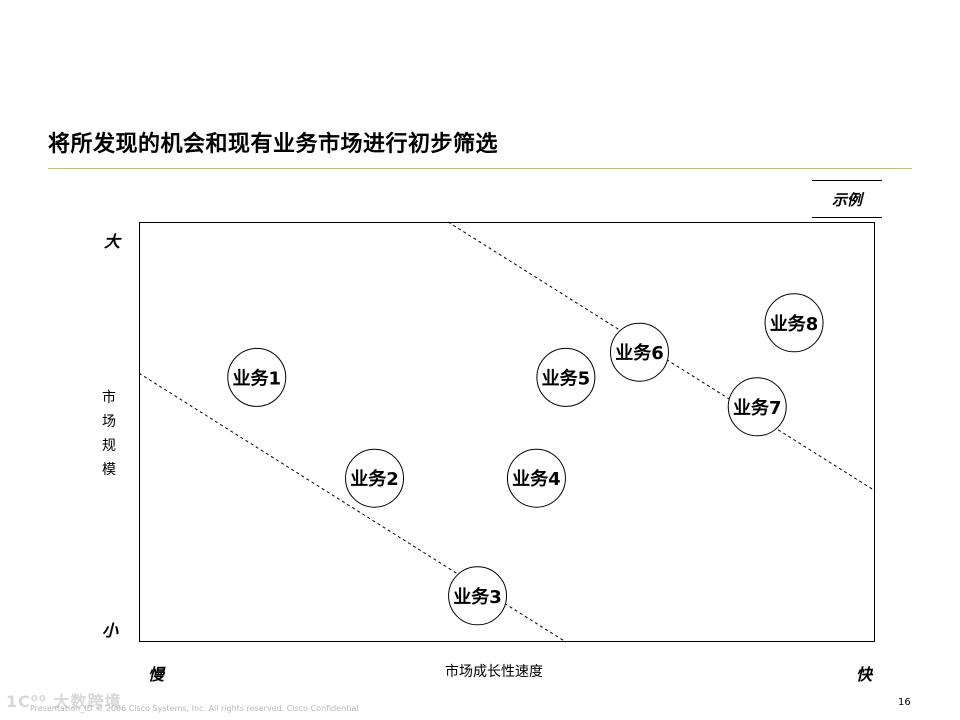  What do you see at coordinates (273, 144) in the screenshot?
I see `slide-title: 将所发现的机会和现有业务市场进行初步筛选` at bounding box center [273, 144].